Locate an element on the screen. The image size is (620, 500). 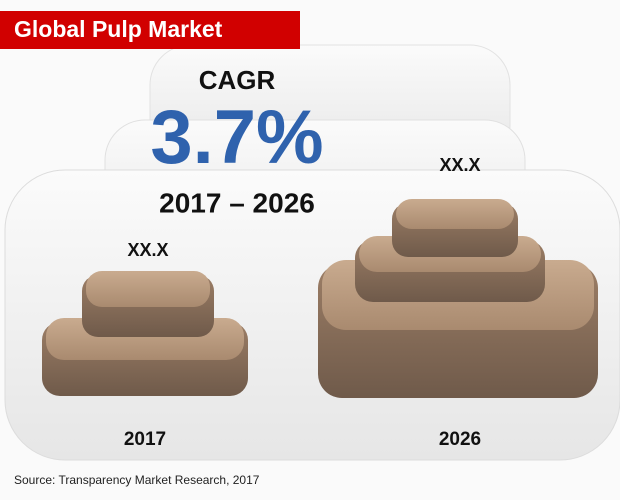
year-label: 2017 is located at coordinates (145, 439).